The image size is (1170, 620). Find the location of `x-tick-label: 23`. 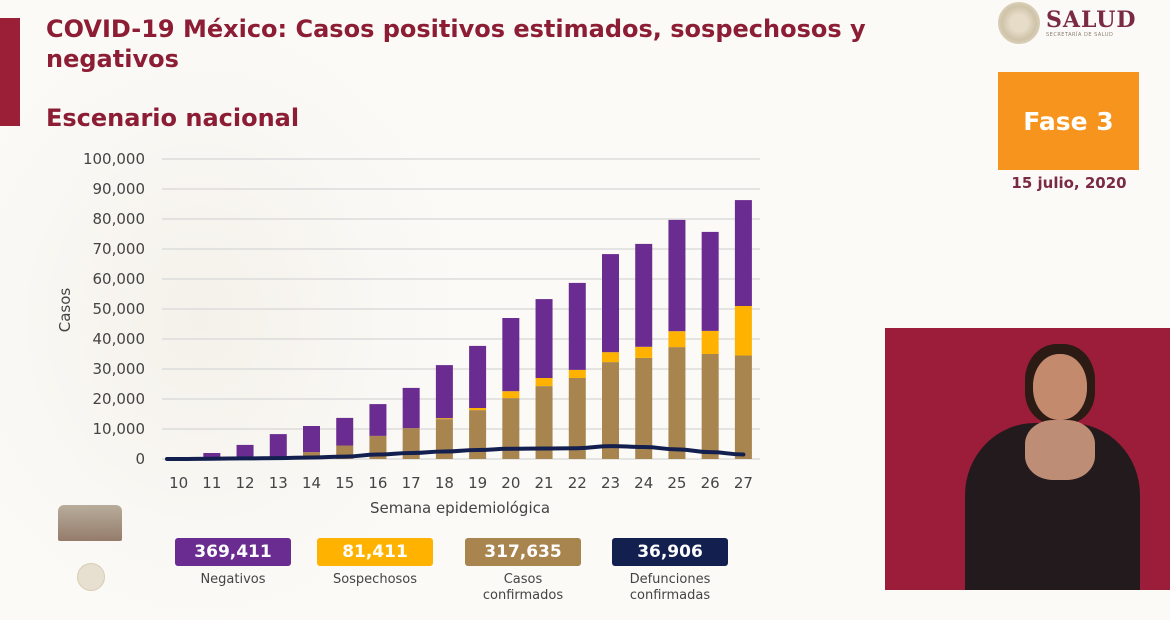

x-tick-label: 23 is located at coordinates (610, 483).